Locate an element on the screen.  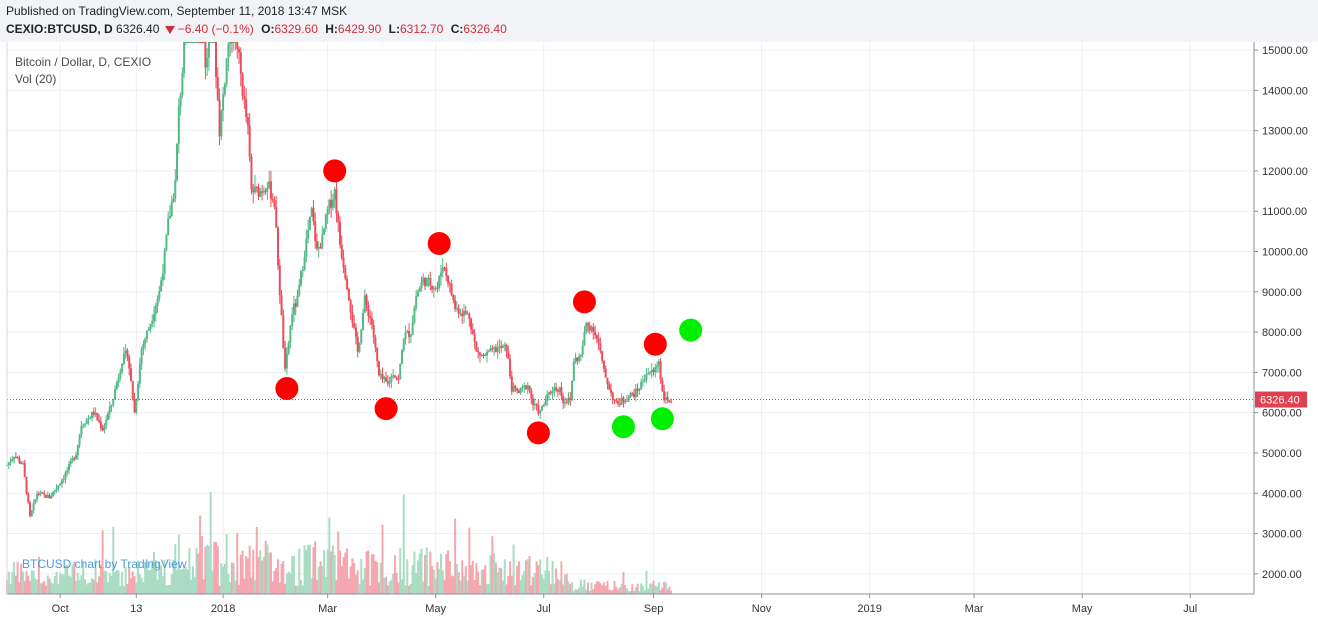
time-tick-label: Jul is located at coordinates (544, 609).